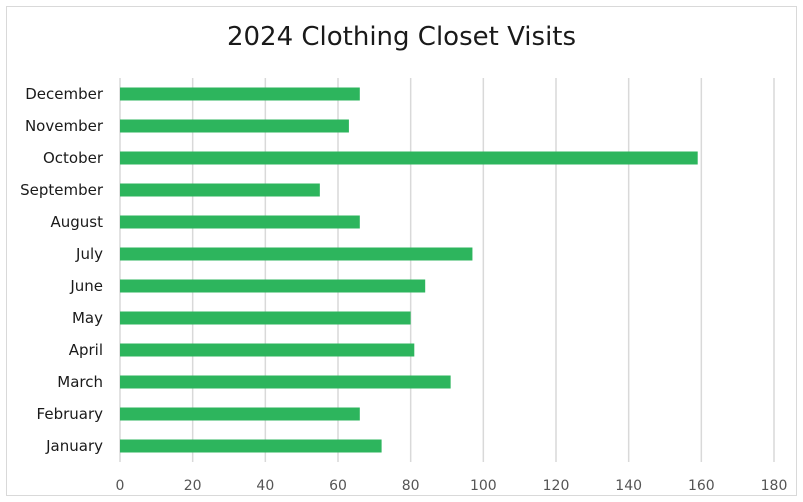 The image size is (803, 502). I want to click on x-tick-label: 60, so click(338, 486).